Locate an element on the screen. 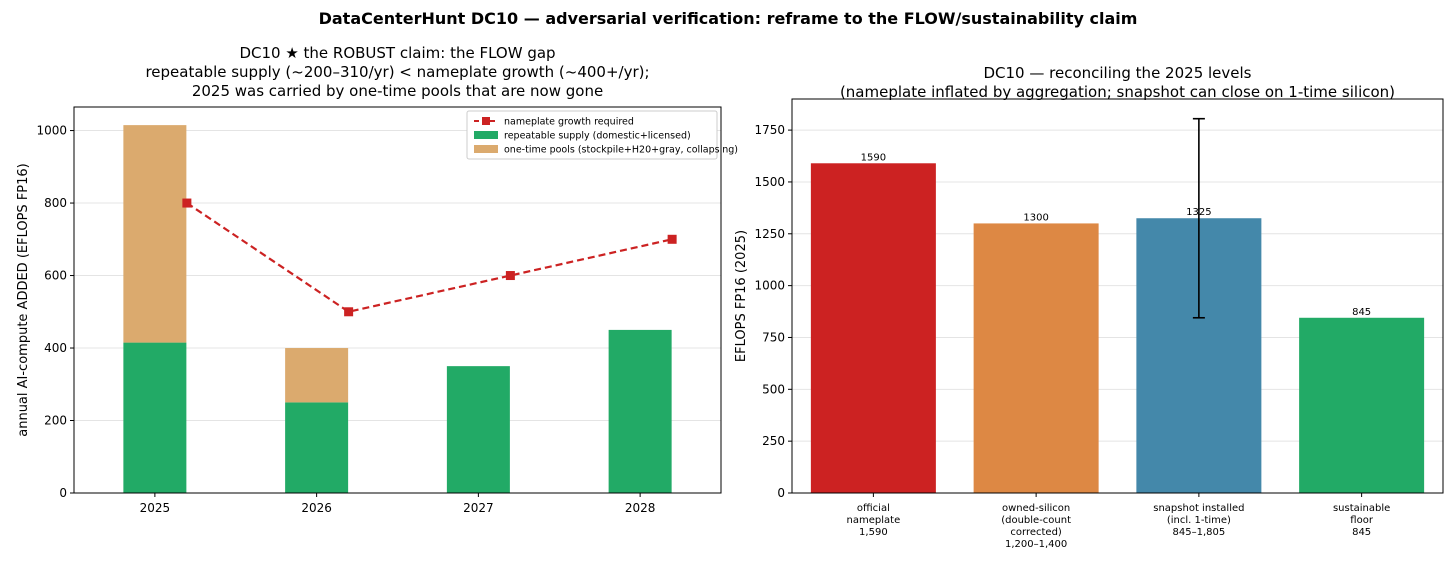  chart2-xtick-label: corrected) is located at coordinates (1036, 532).